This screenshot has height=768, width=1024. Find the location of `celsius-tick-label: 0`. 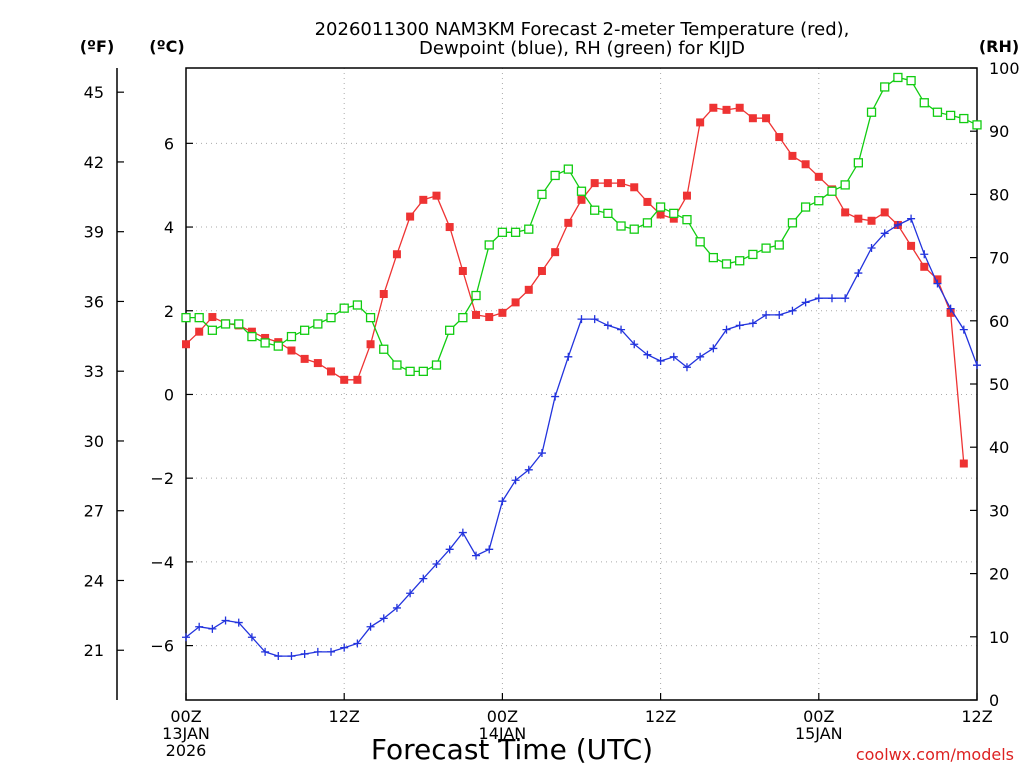

celsius-tick-label: 0 is located at coordinates (169, 394).